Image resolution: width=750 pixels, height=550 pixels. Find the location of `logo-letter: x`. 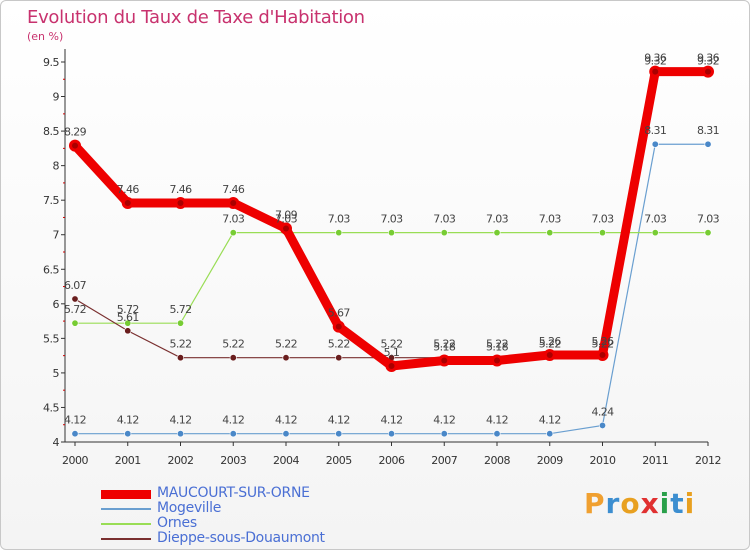

logo-letter: x is located at coordinates (650, 503).